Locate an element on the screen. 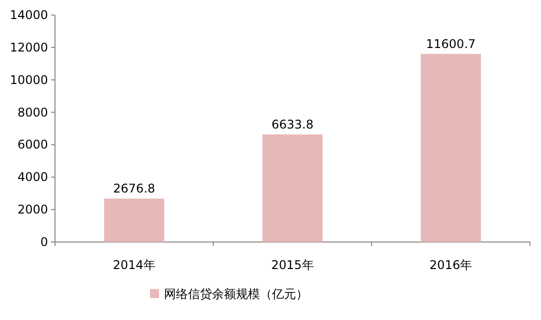  x-tick-label: 2015年 is located at coordinates (292, 265).